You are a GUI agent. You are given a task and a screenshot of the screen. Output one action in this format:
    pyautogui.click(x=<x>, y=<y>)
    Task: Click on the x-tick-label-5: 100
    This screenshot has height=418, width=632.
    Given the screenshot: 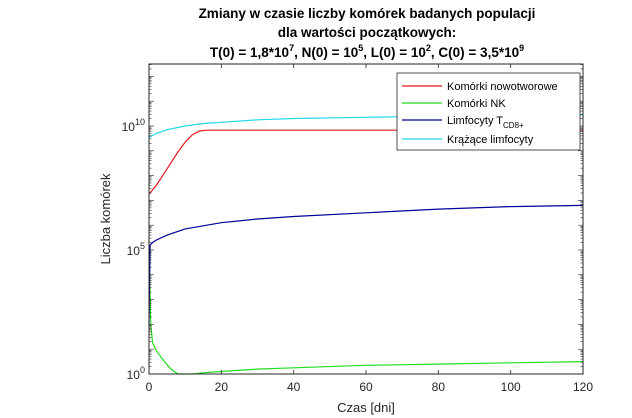 What is the action you would take?
    pyautogui.click(x=511, y=387)
    